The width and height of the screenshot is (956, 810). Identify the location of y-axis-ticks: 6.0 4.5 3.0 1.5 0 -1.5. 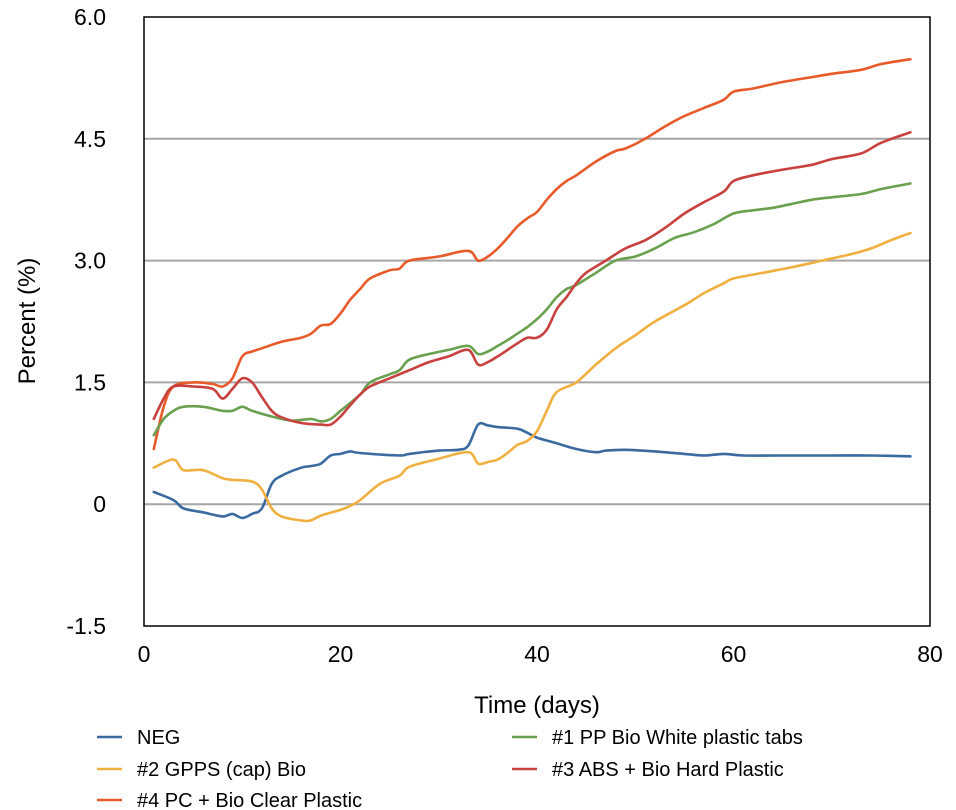
(86, 321).